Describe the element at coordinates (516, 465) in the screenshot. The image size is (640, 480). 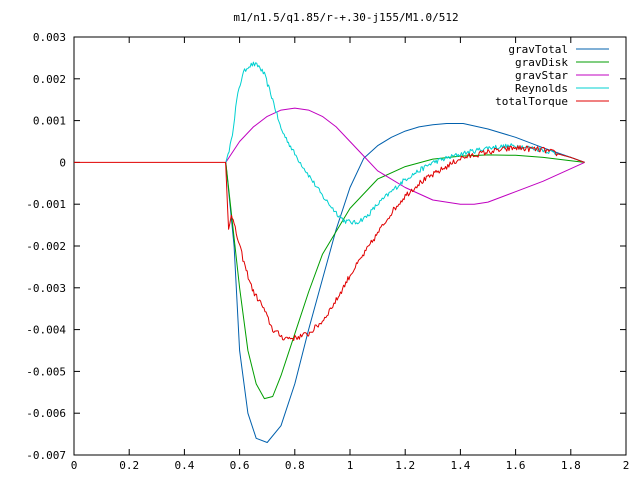
I see `x-tick-label: 1.6` at that location.